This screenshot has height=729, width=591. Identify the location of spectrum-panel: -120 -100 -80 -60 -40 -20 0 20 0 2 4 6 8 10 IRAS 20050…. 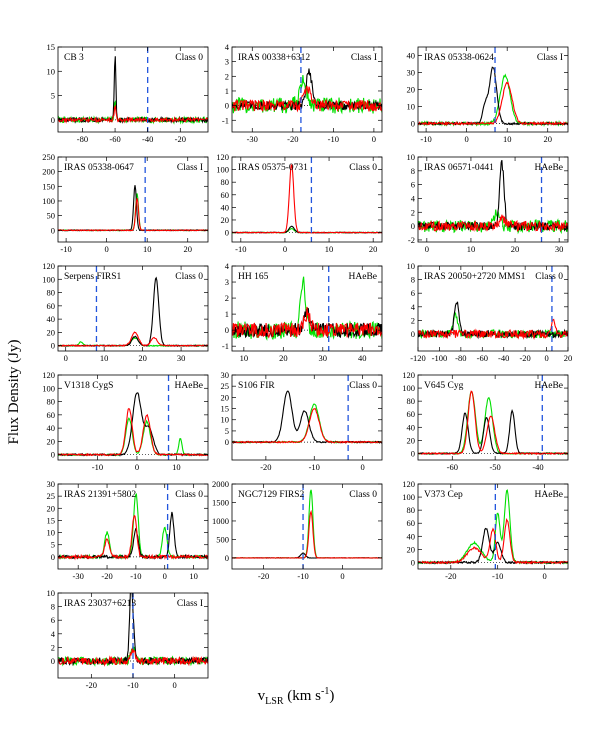
(490, 312).